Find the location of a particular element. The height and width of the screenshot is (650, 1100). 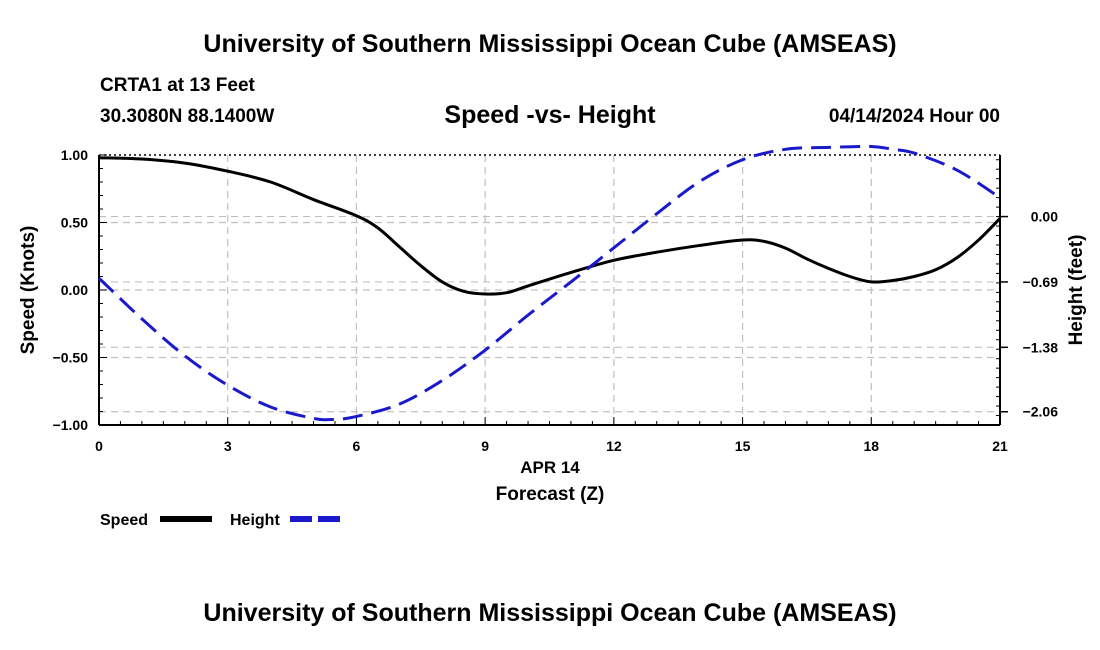

y2-tick-label: −1.38 is located at coordinates (1041, 347).